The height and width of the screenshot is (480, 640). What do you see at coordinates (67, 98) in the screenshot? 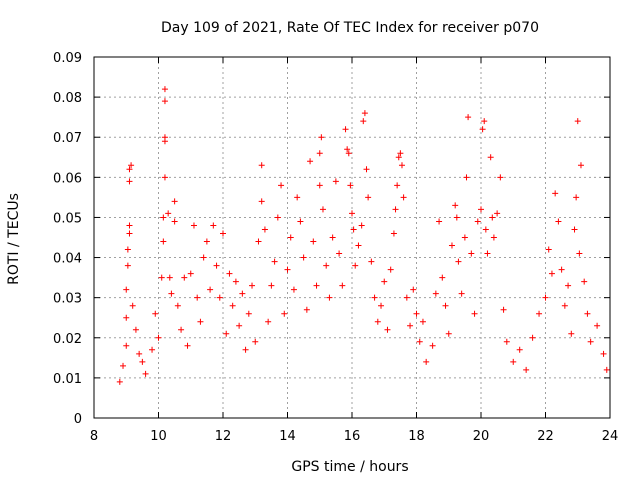
I see `y-tick-label: 0.08` at bounding box center [67, 98].